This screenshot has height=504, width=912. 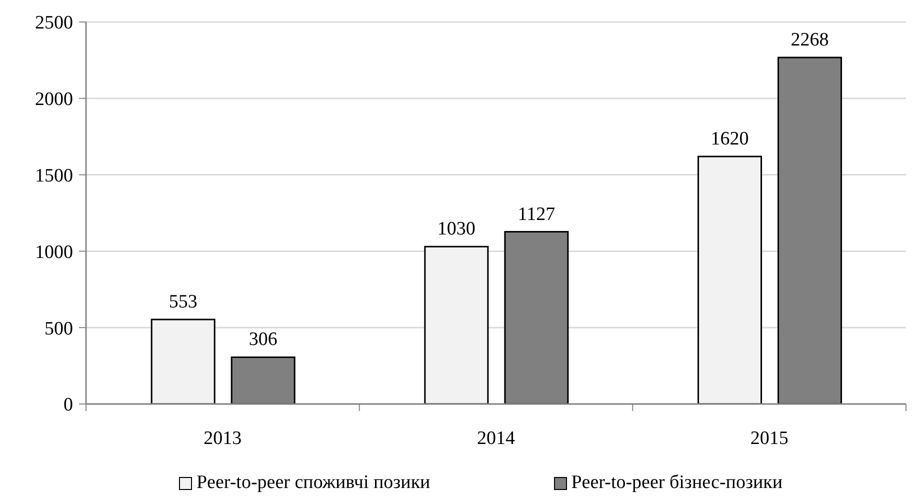 What do you see at coordinates (263, 339) in the screenshot?
I see `data-label: 306` at bounding box center [263, 339].